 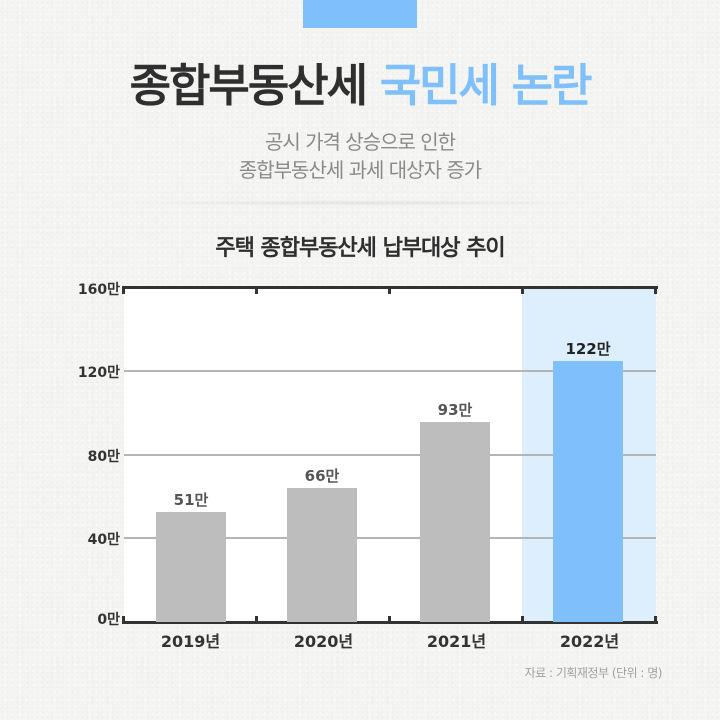 I want to click on top-accent-bar, so click(x=360, y=14).